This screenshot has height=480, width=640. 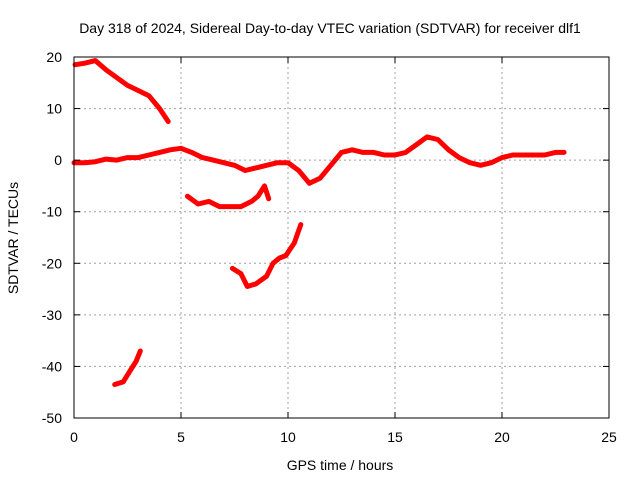 I want to click on y-tick-label: 20, so click(x=54, y=57).